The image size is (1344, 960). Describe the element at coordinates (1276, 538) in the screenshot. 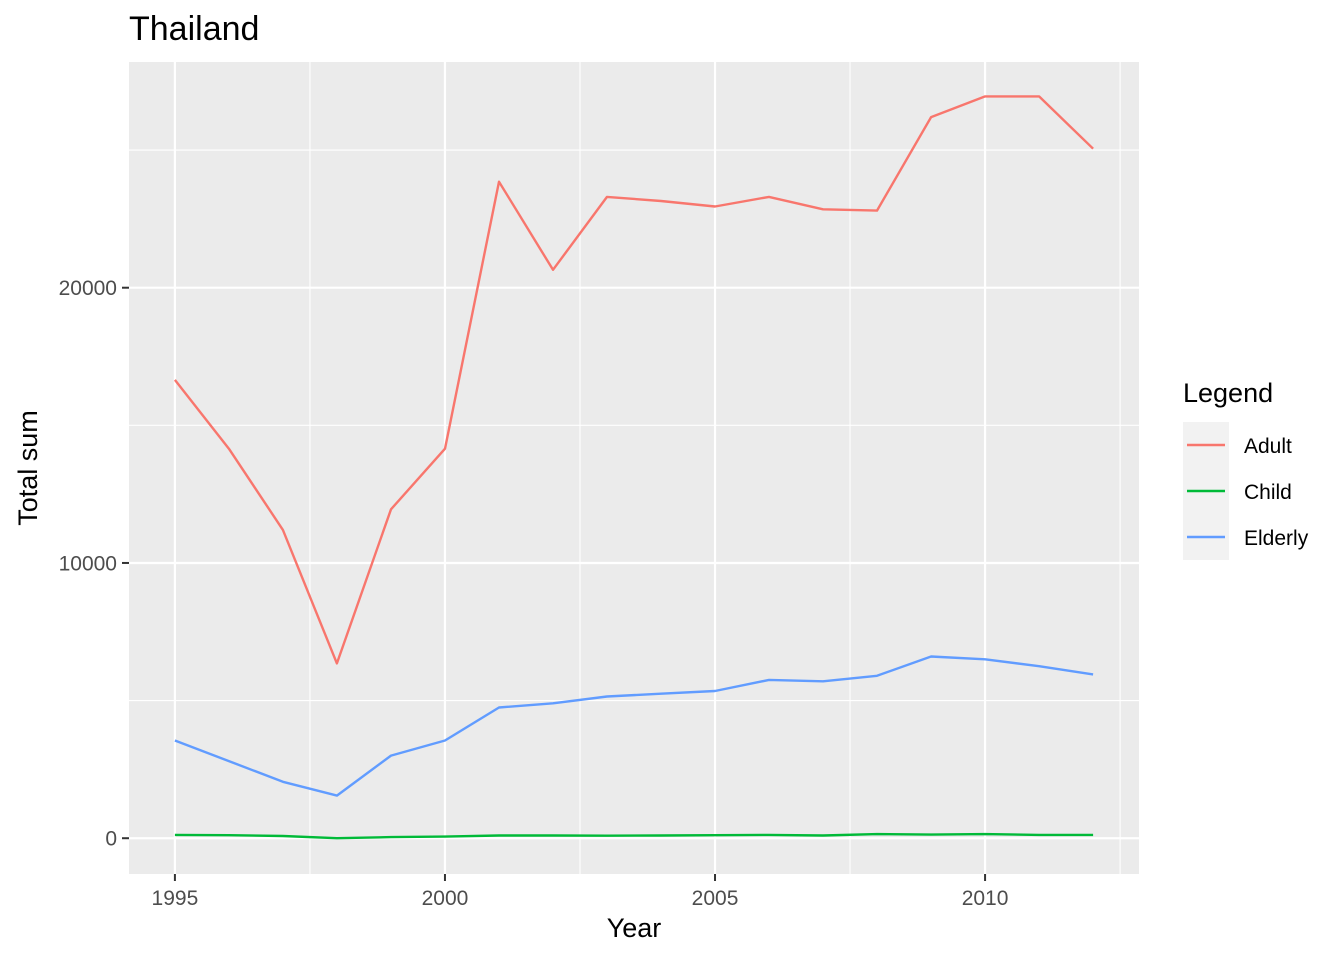

I see `legend-label-elderly: Elderly` at that location.